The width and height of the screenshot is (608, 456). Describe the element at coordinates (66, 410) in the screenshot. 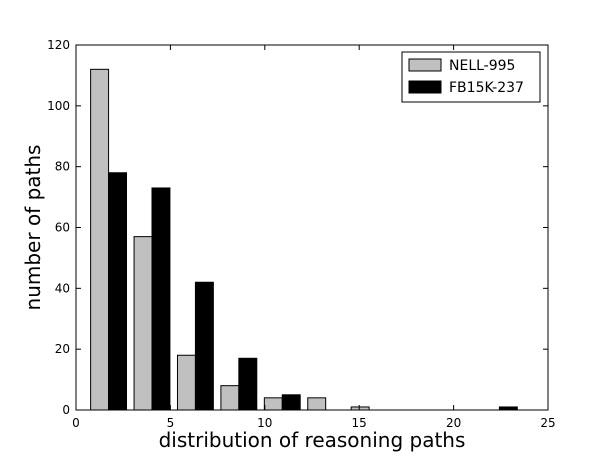

I see `y-tick-label-0: 0` at that location.